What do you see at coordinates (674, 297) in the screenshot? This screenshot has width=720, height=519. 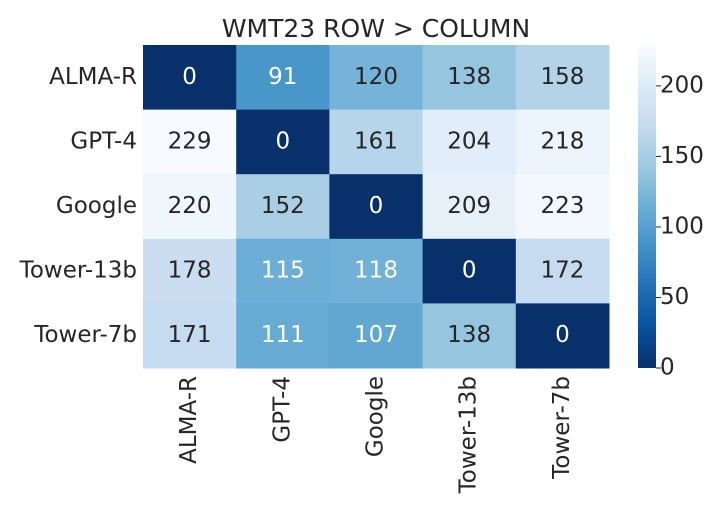 I see `colorbar-tick-label: 50` at bounding box center [674, 297].